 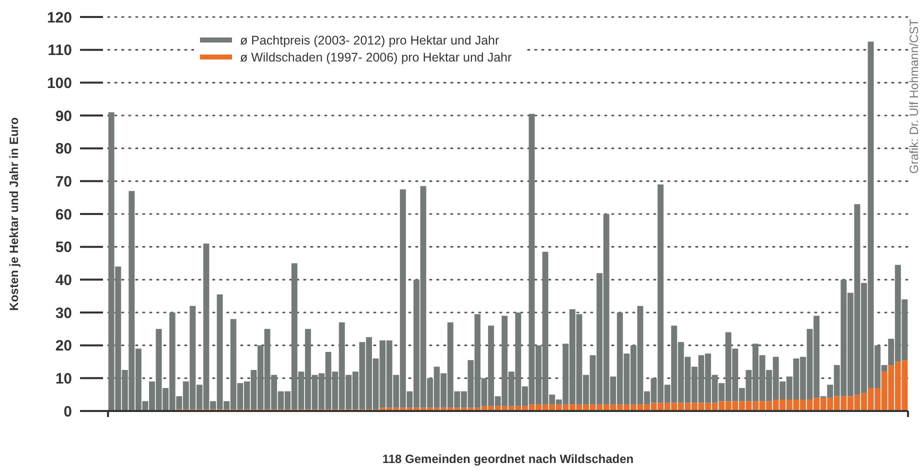 I want to click on y-tick-label: 0, so click(x=68, y=411).